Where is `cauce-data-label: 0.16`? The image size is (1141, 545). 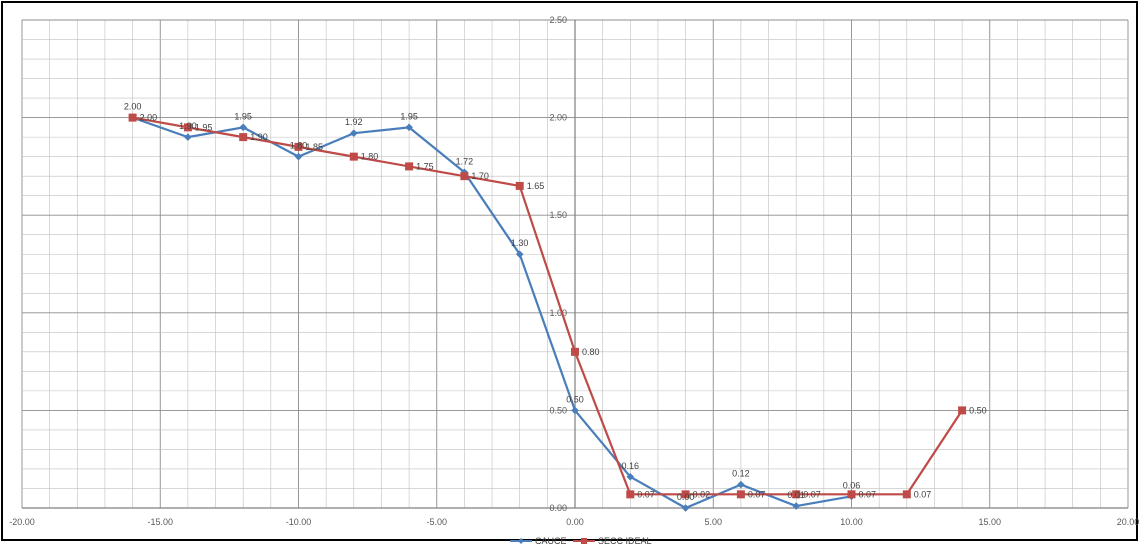 cauce-data-label: 0.16 is located at coordinates (631, 466).